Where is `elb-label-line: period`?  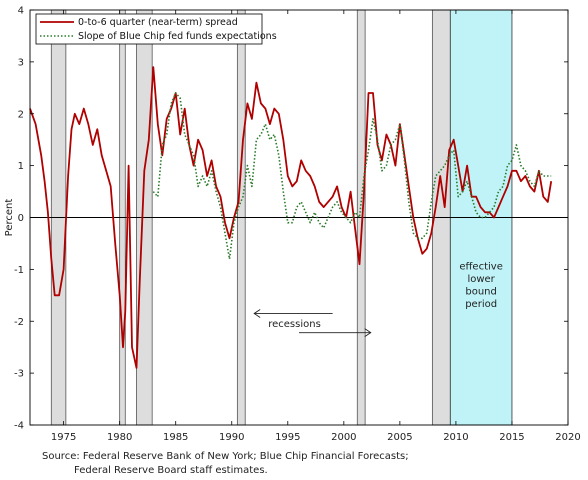 elb-label-line: period is located at coordinates (481, 304).